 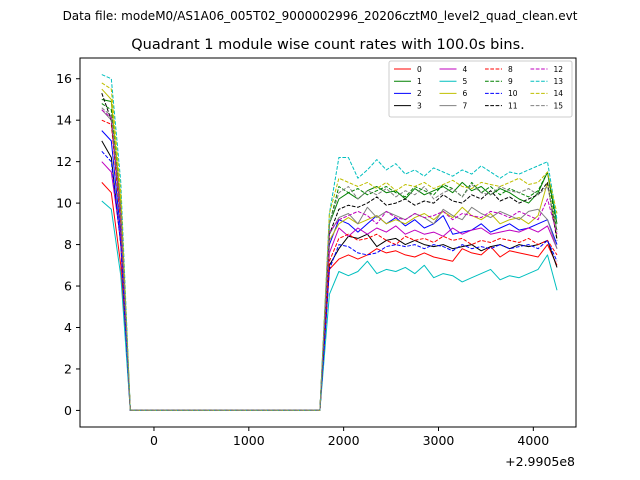 I want to click on legend-label-0: 0, so click(x=419, y=69).